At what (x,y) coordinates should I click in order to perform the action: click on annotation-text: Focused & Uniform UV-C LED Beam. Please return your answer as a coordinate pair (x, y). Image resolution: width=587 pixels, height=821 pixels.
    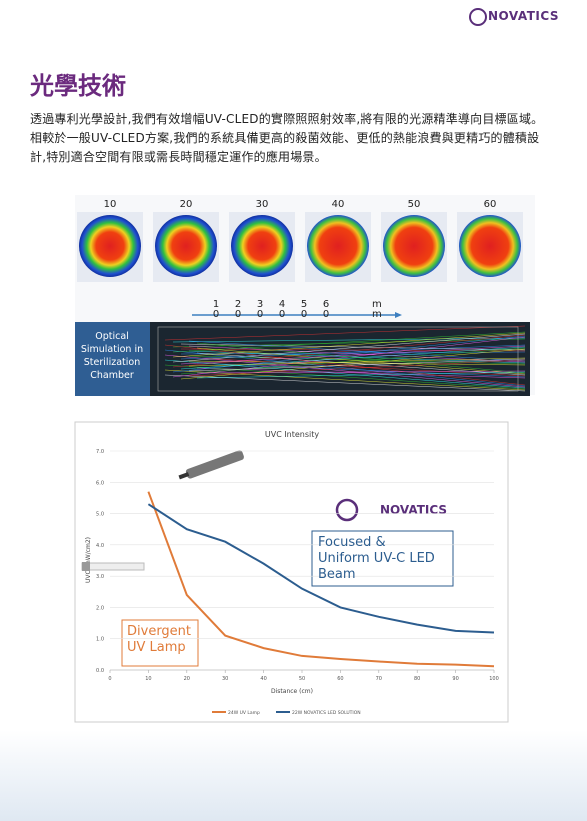
    Looking at the image, I should click on (376, 558).